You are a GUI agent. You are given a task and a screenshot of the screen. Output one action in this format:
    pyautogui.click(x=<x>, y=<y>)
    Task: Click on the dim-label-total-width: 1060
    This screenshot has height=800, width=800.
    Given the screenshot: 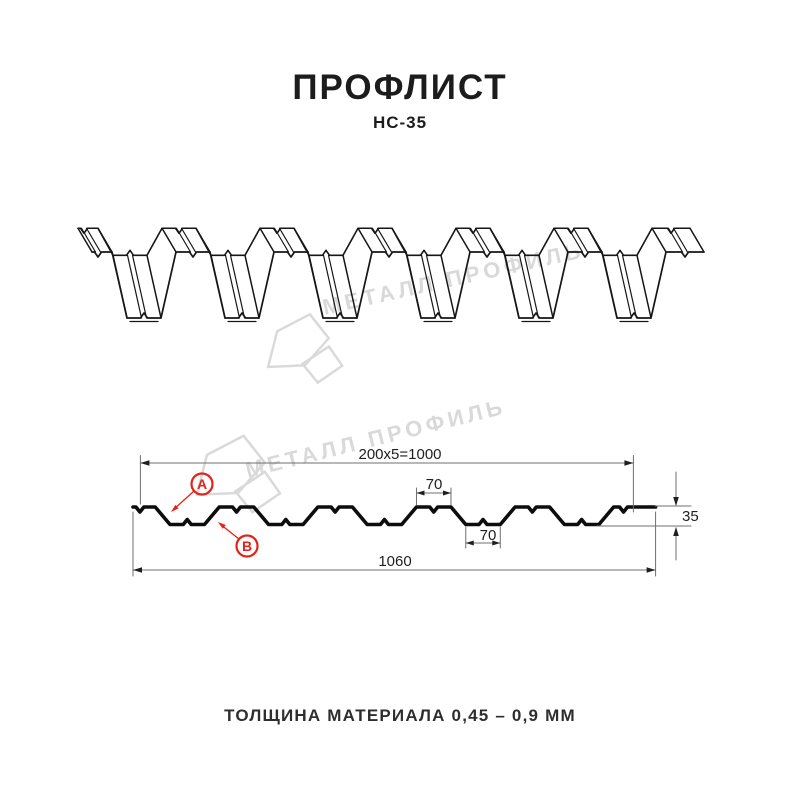 What is the action you would take?
    pyautogui.click(x=394, y=561)
    